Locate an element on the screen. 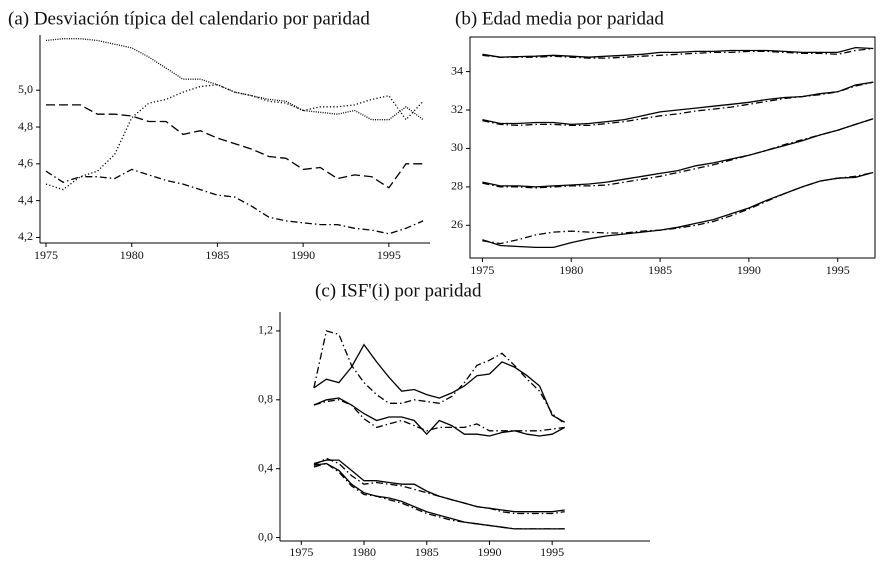  y-tick-label: 5,0 is located at coordinates (25, 89).